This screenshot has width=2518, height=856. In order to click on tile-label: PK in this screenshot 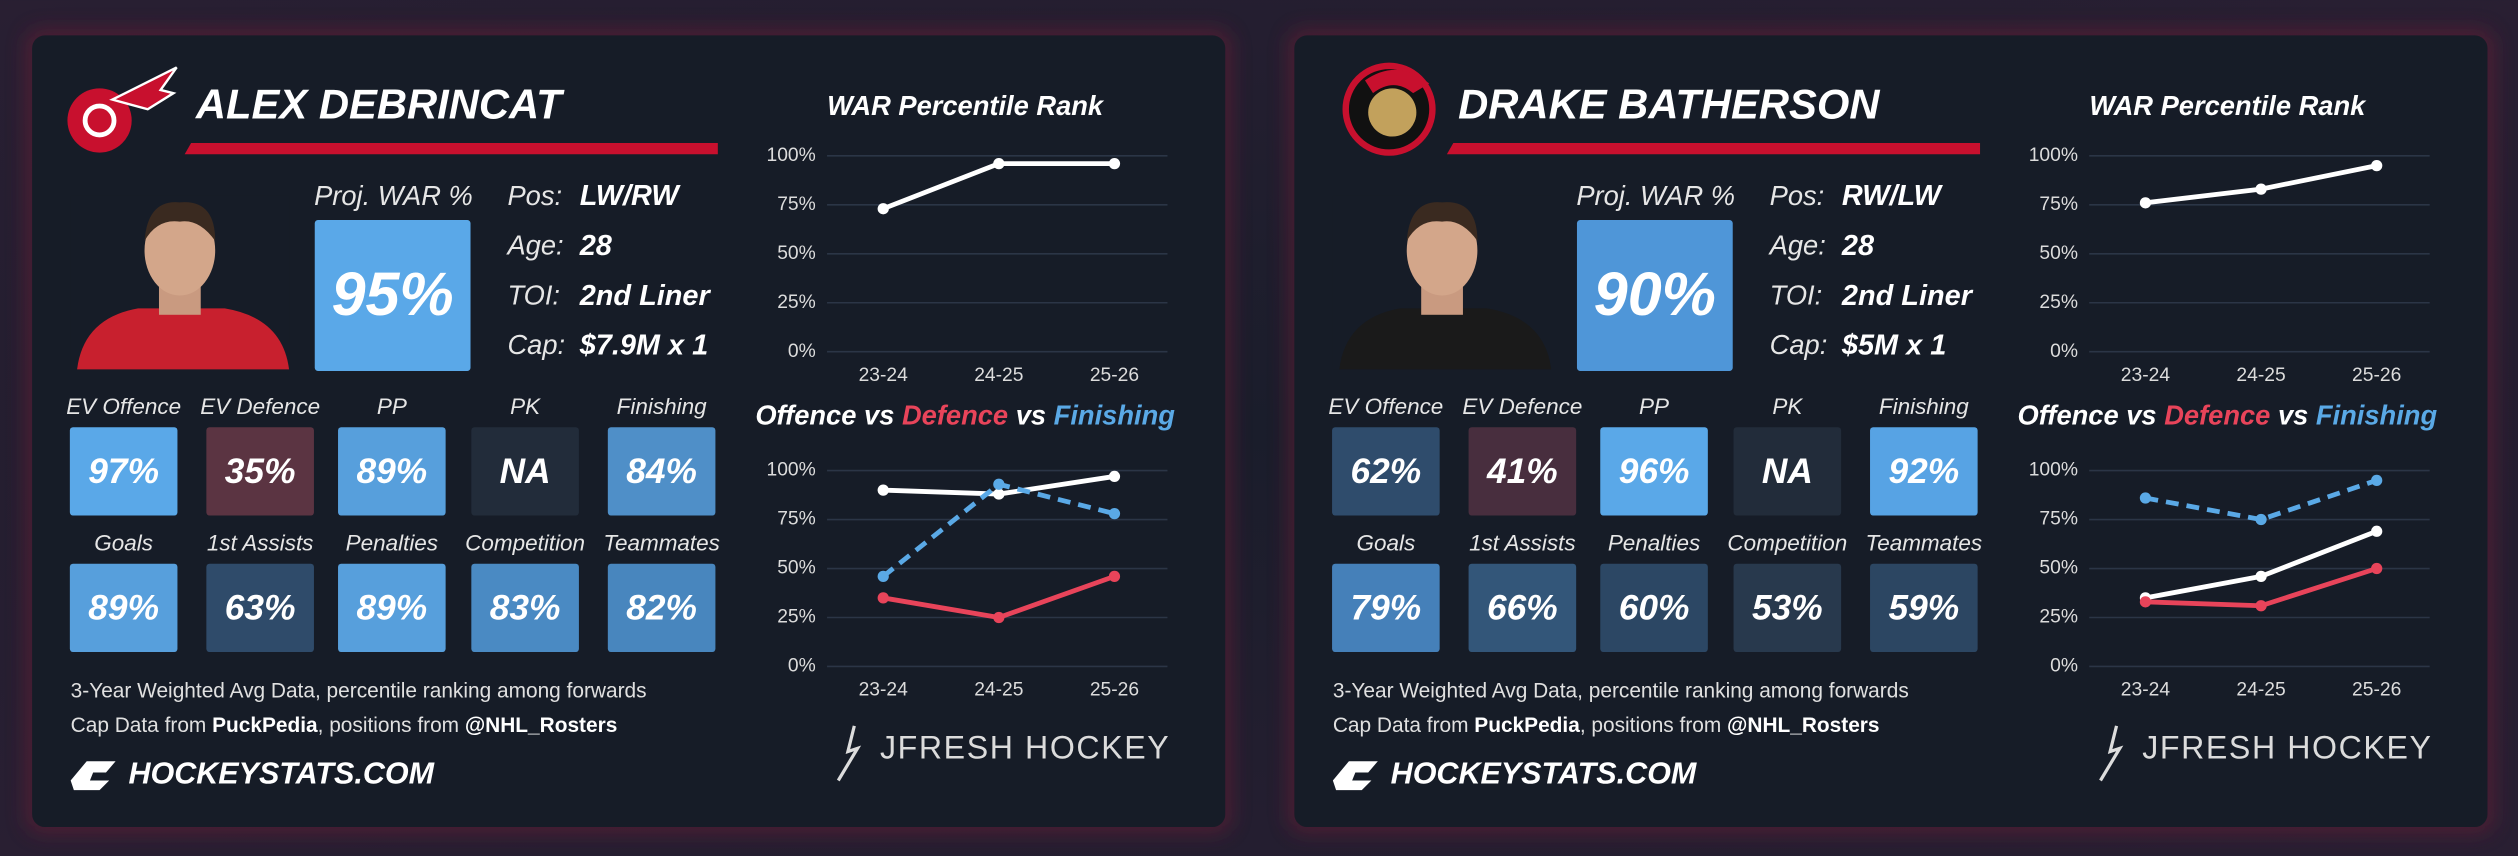, I will do `click(525, 406)`.